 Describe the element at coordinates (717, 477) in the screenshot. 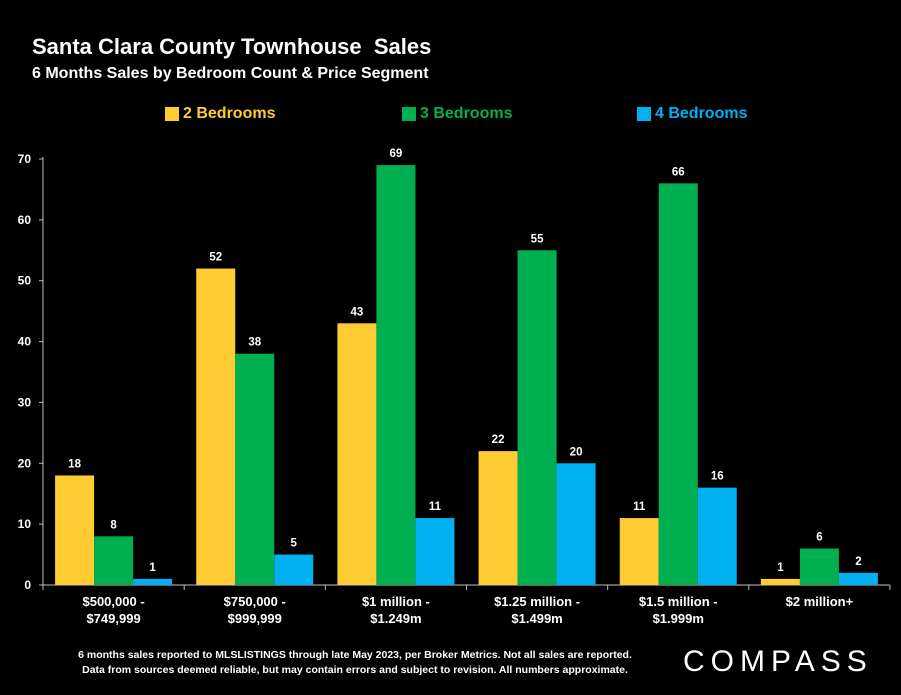

I see `data-label: 16` at that location.